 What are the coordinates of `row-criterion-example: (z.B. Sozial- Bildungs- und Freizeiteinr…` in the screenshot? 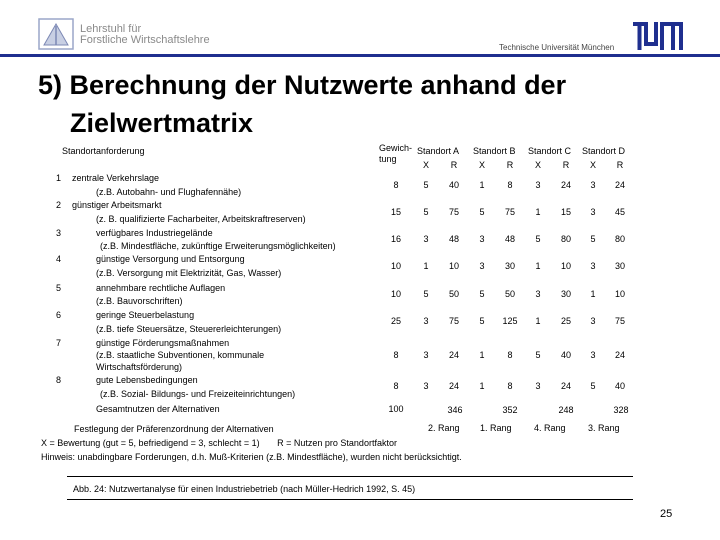 It's located at (198, 394).